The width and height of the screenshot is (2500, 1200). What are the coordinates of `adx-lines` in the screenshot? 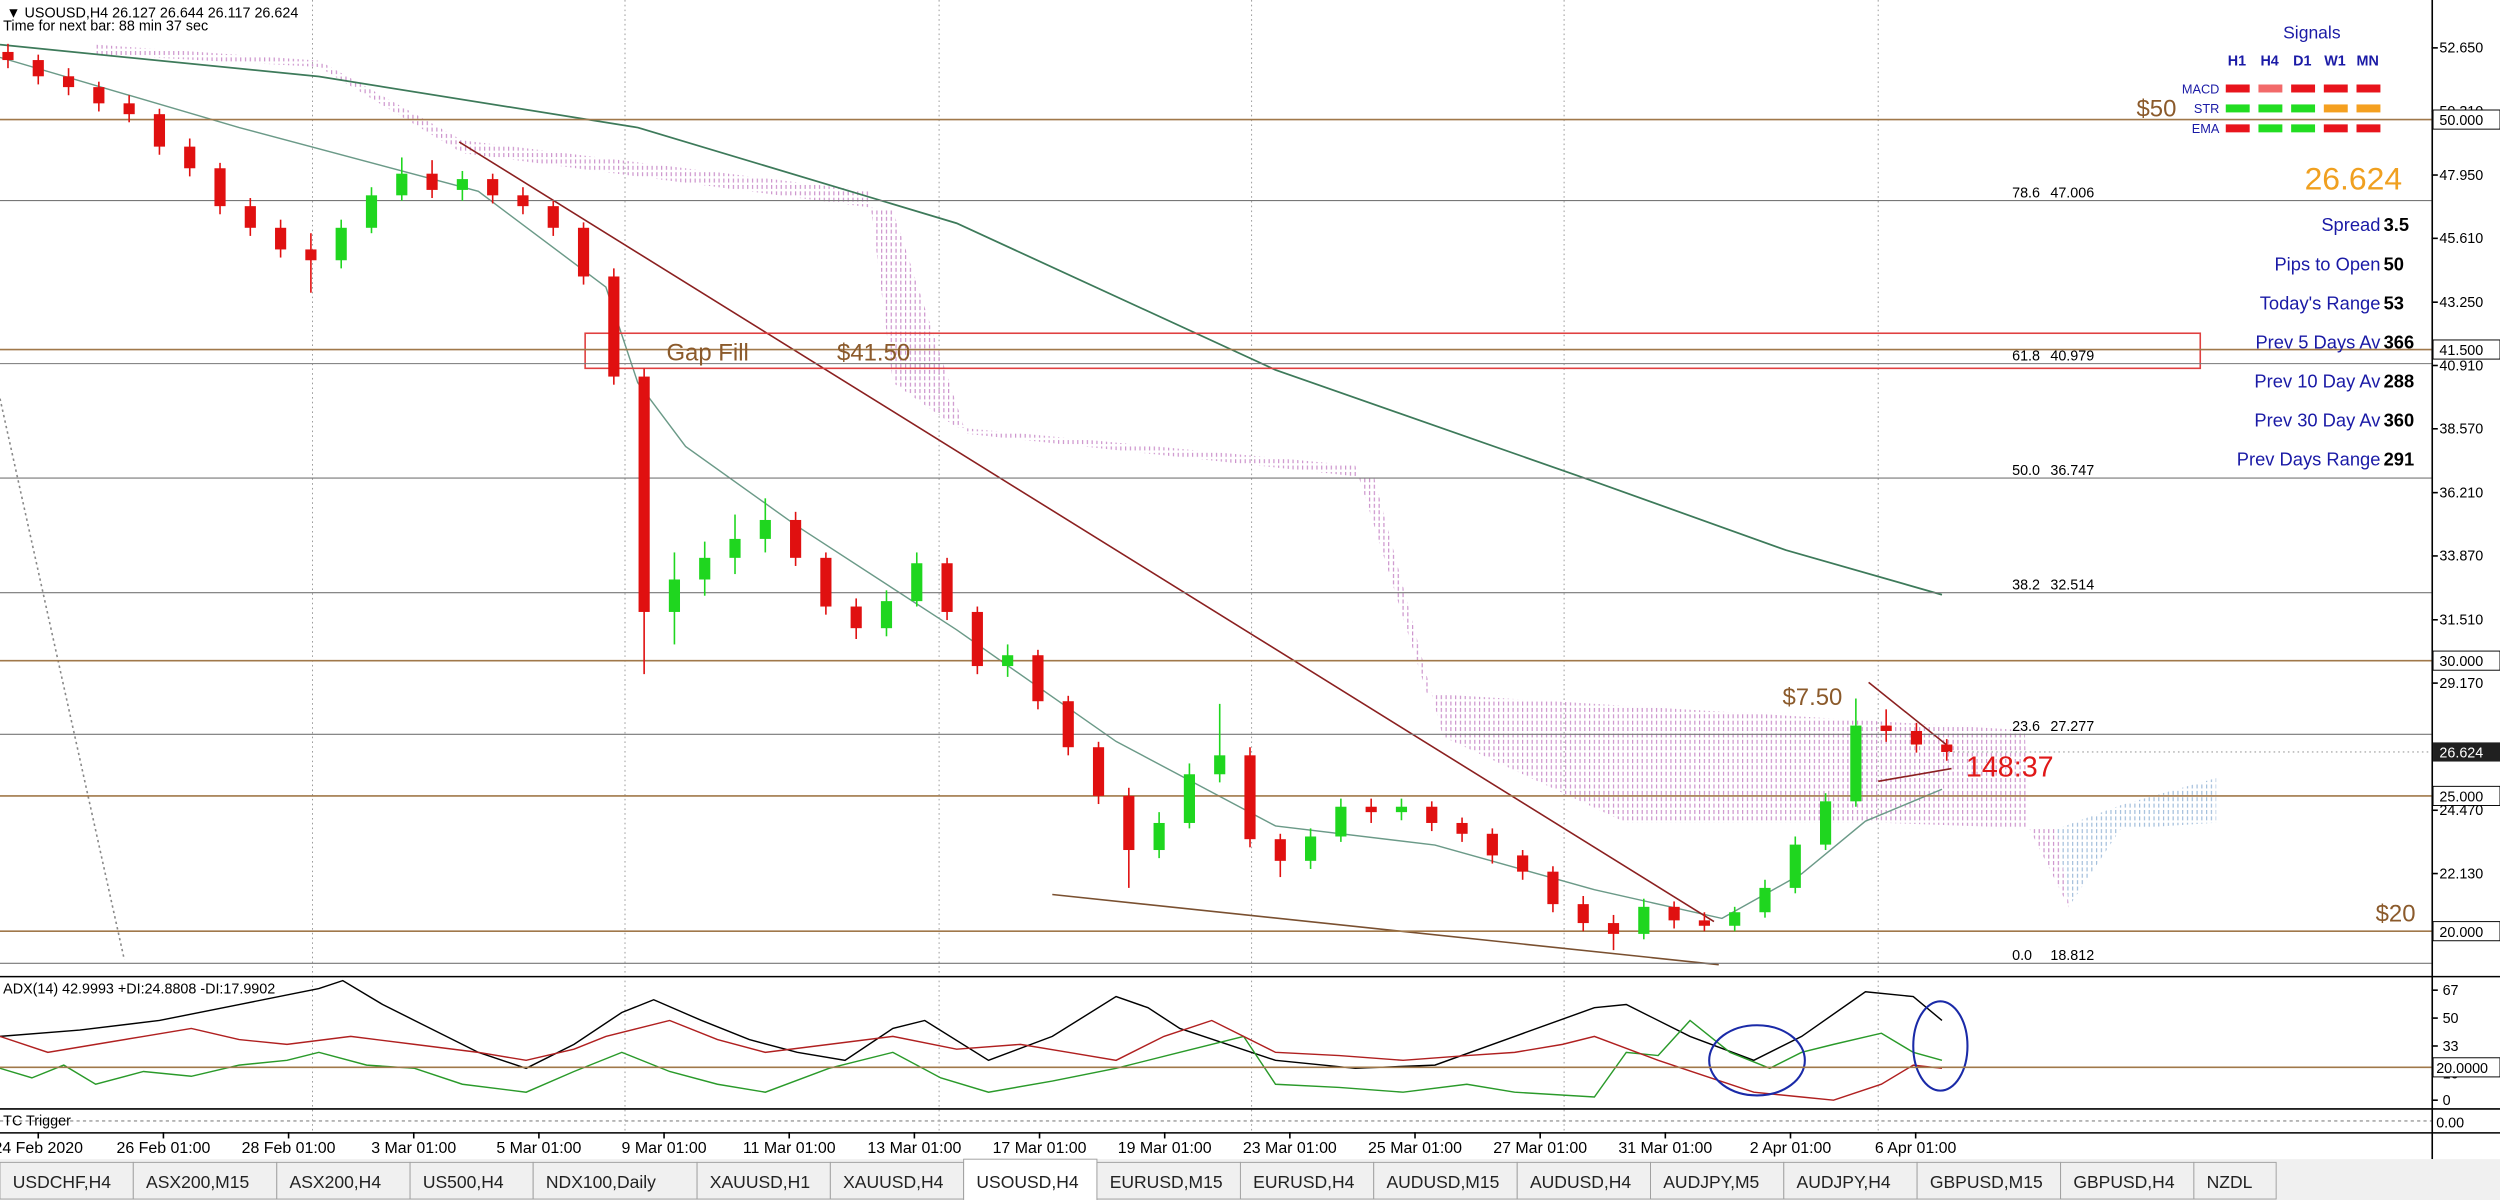 It's located at (971, 1040).